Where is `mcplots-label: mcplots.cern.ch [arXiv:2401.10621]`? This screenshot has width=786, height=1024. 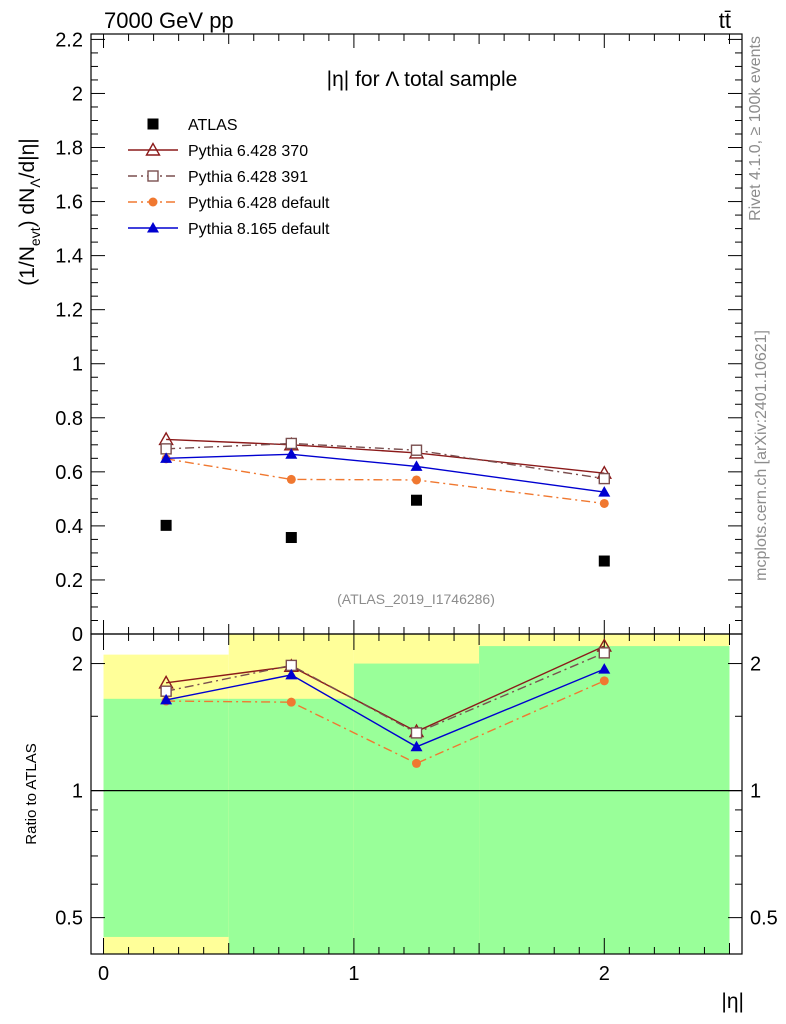
mcplots-label: mcplots.cern.ch [arXiv:2401.10621] is located at coordinates (761, 455).